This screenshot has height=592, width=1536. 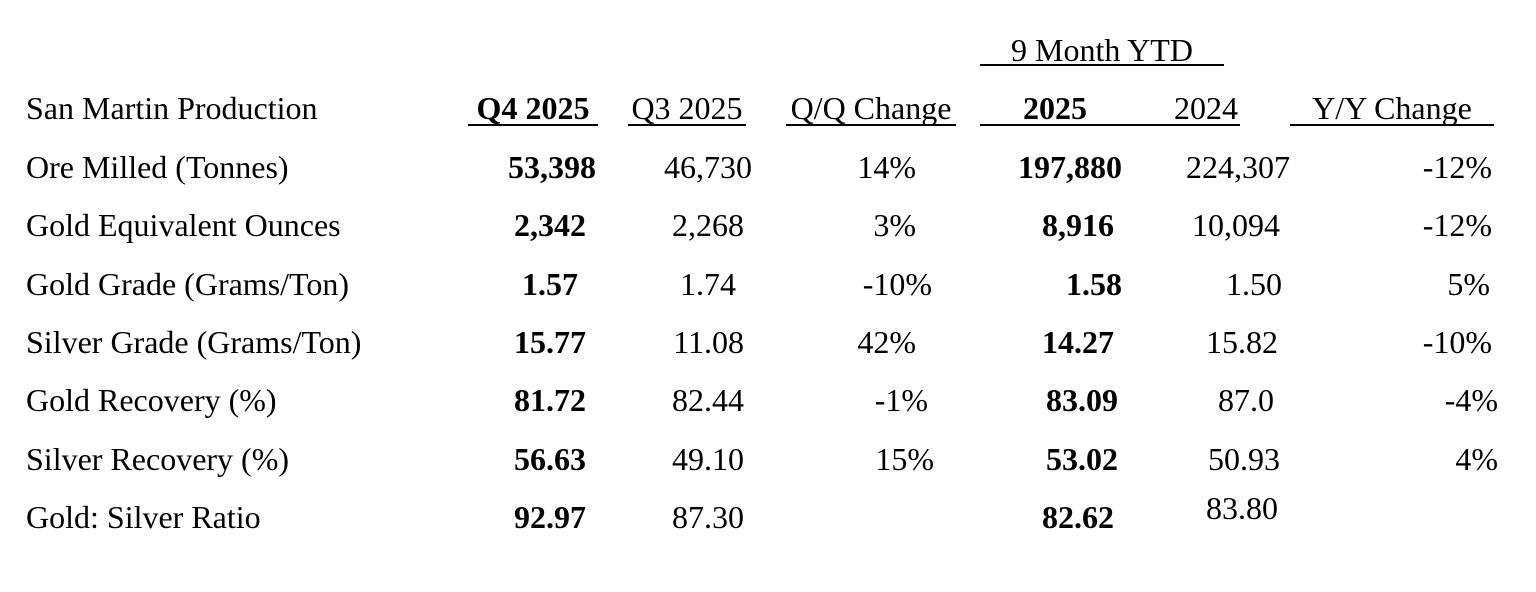 What do you see at coordinates (687, 108) in the screenshot?
I see `header-q3-2025: Q3 2025` at bounding box center [687, 108].